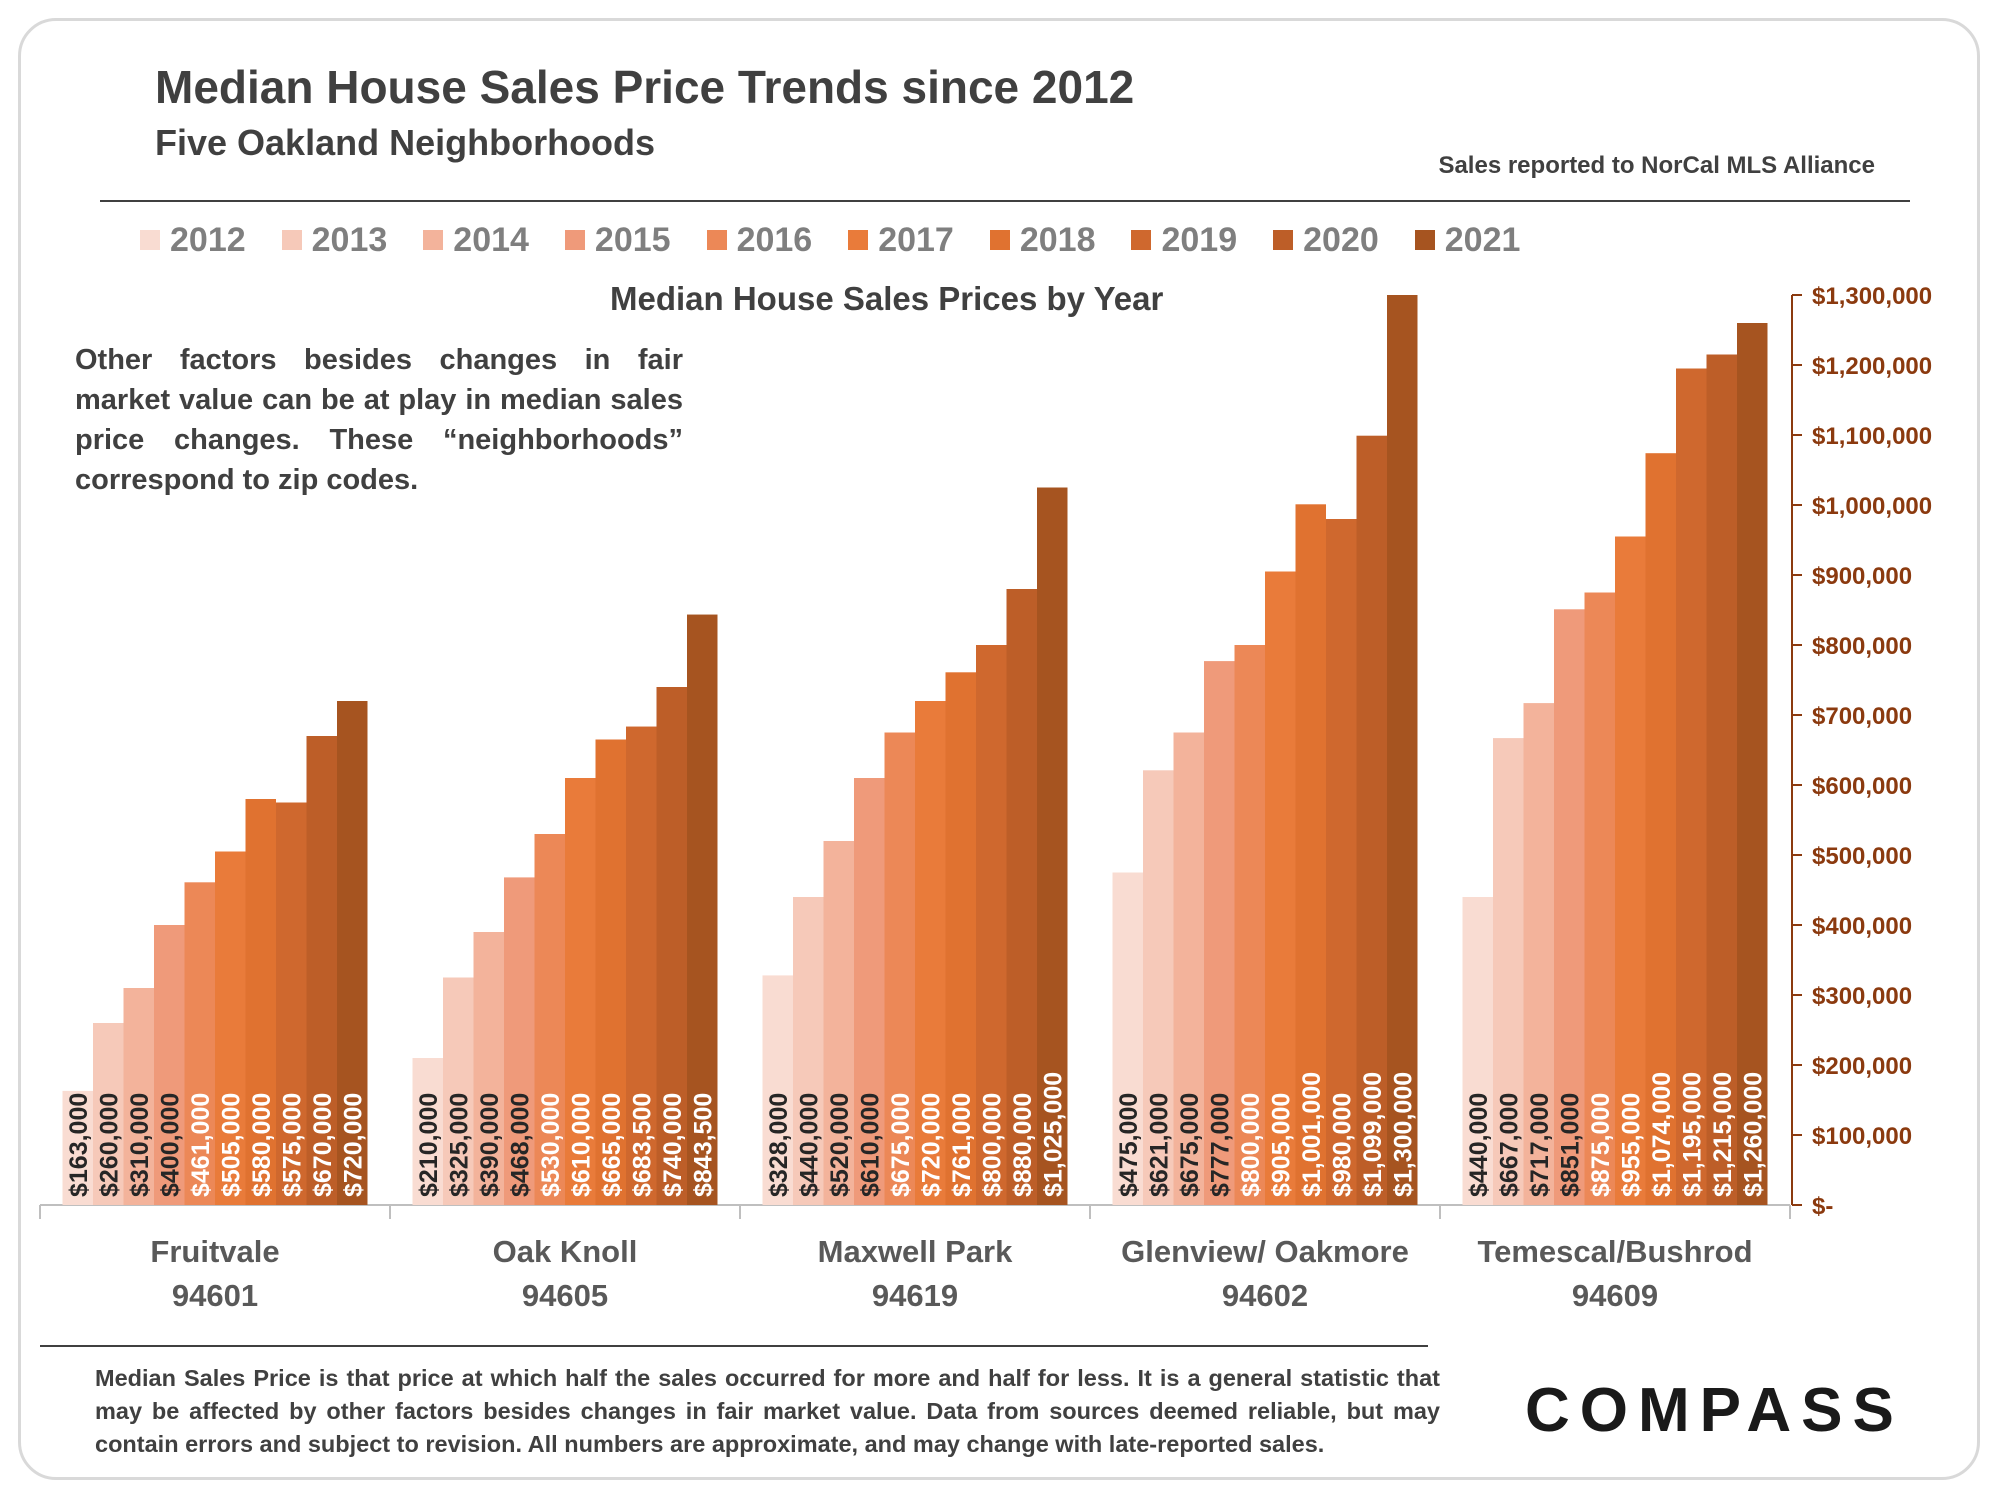 The width and height of the screenshot is (2000, 1500). I want to click on legend-label: 2021, so click(1482, 239).